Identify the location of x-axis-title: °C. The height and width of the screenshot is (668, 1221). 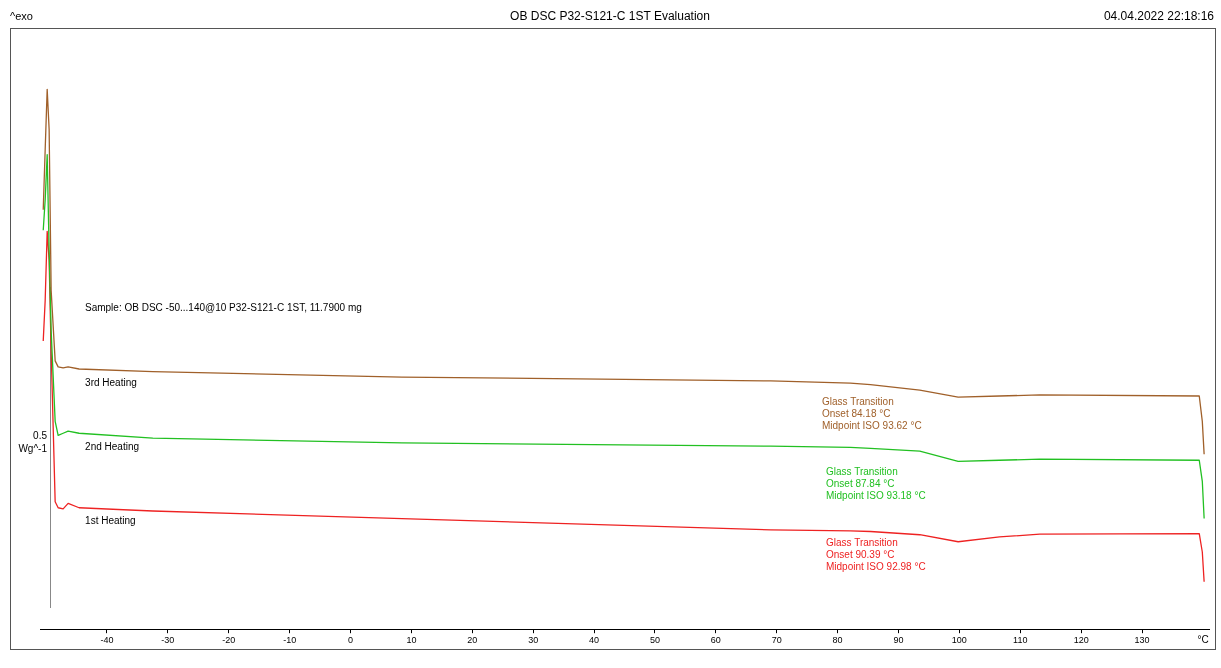
(1203, 639).